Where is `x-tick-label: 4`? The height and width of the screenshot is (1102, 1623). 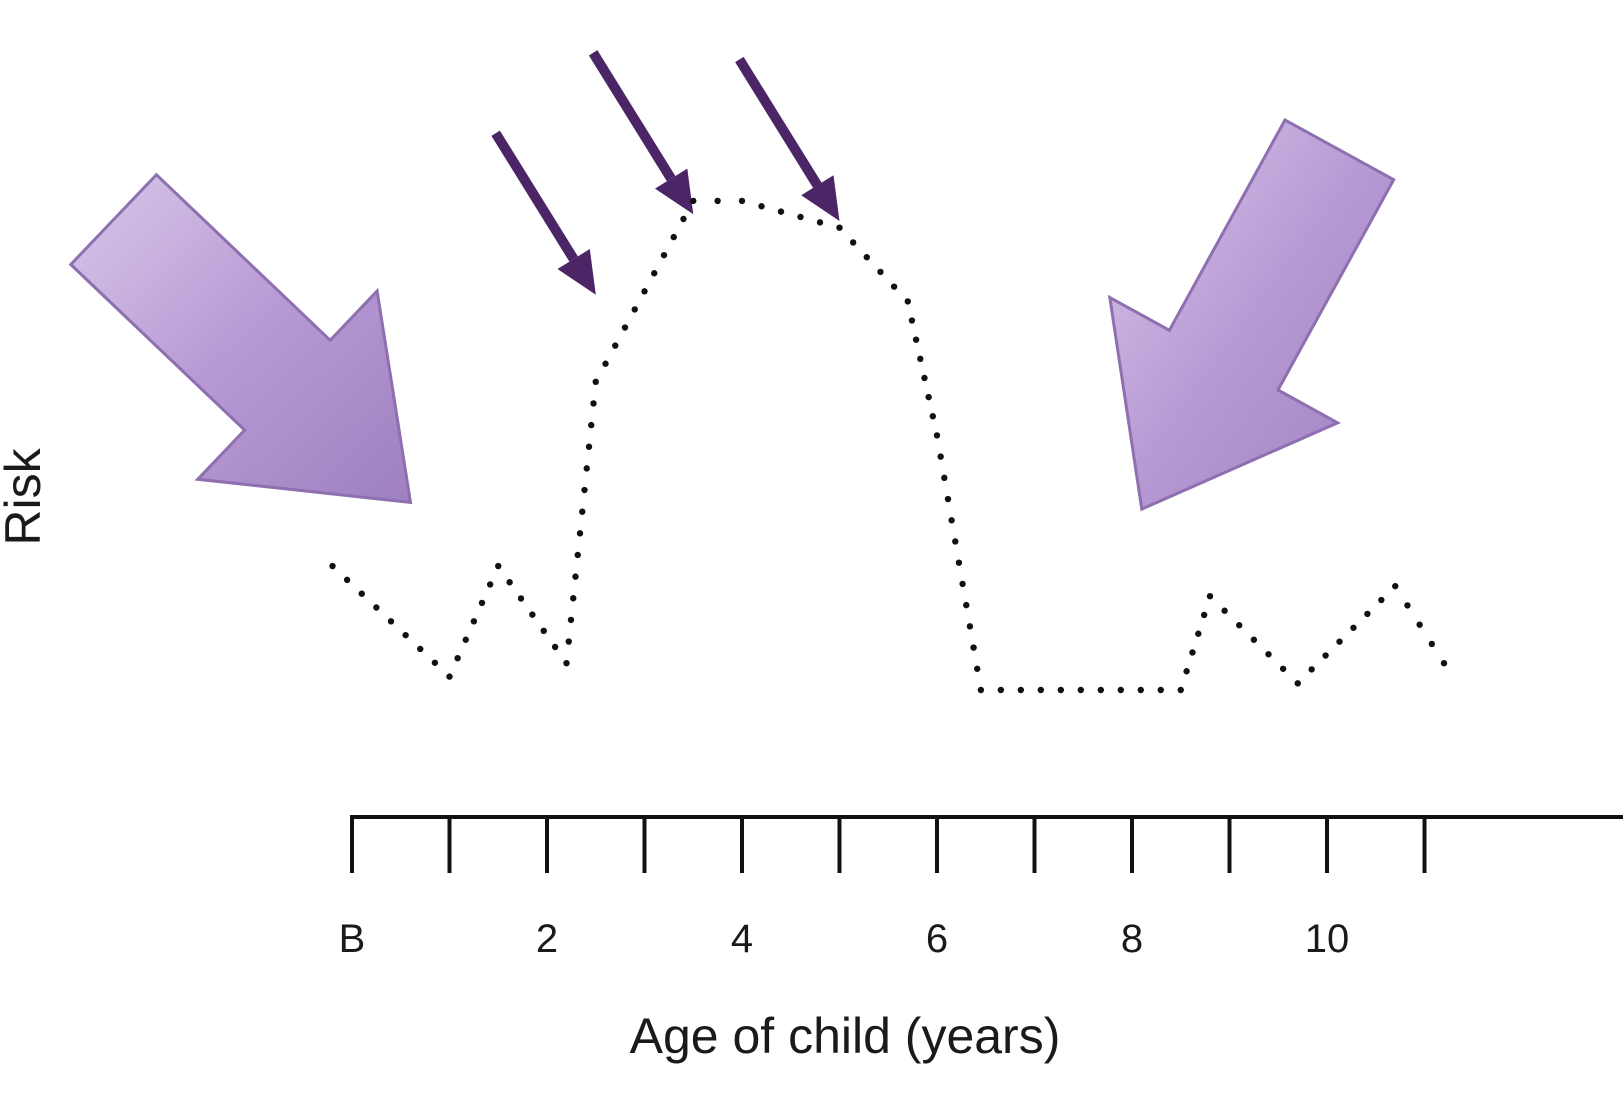
x-tick-label: 4 is located at coordinates (742, 939).